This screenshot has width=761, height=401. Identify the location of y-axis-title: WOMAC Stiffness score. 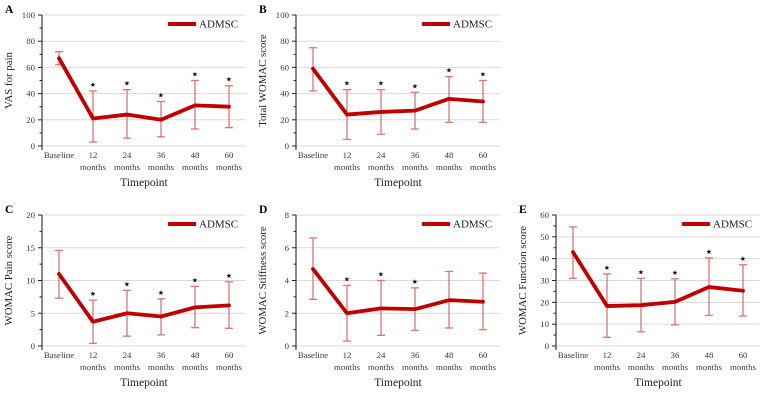
(263, 280).